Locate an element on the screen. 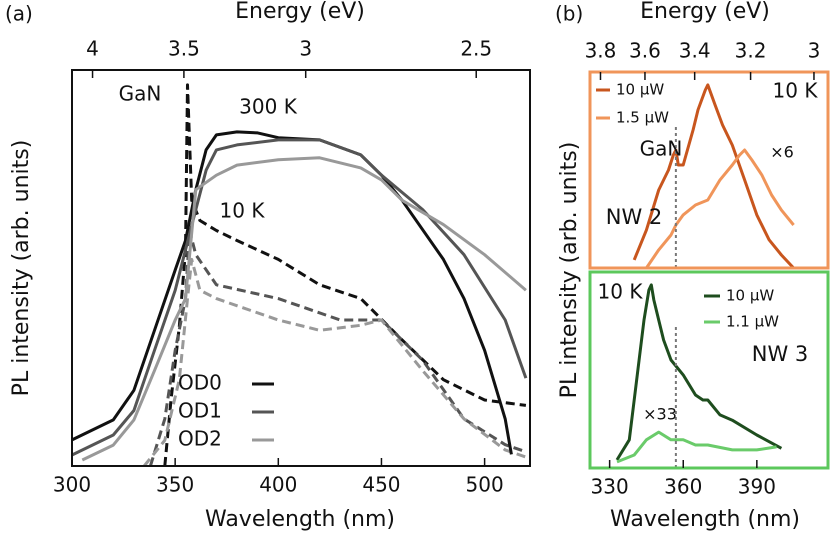 Image resolution: width=830 pixels, height=534 pixels. x-tick-label: 350 is located at coordinates (175, 485).